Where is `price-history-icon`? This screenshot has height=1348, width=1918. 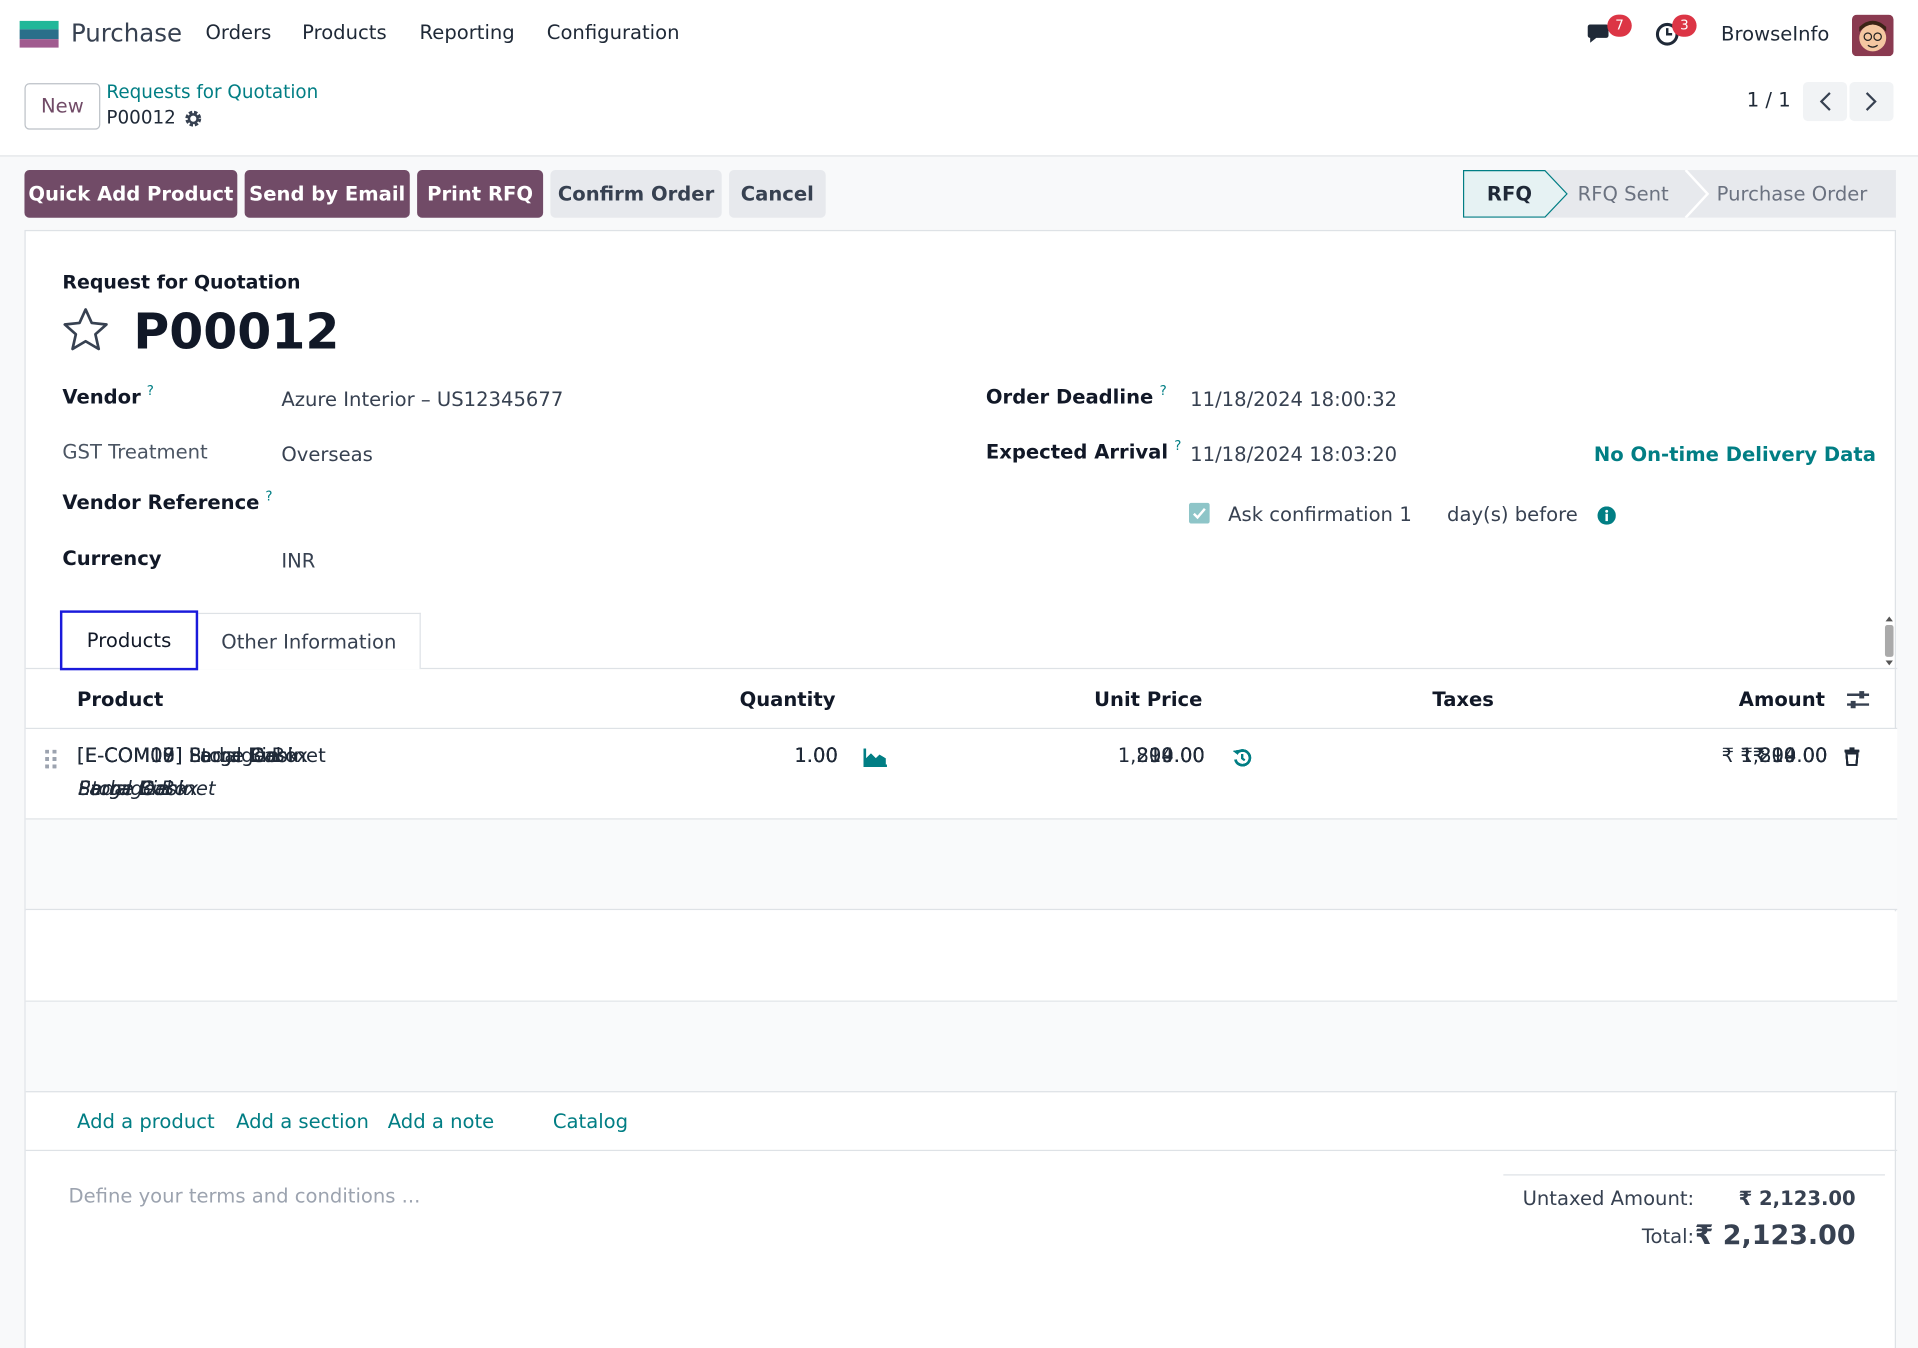
price-history-icon is located at coordinates (1242, 758).